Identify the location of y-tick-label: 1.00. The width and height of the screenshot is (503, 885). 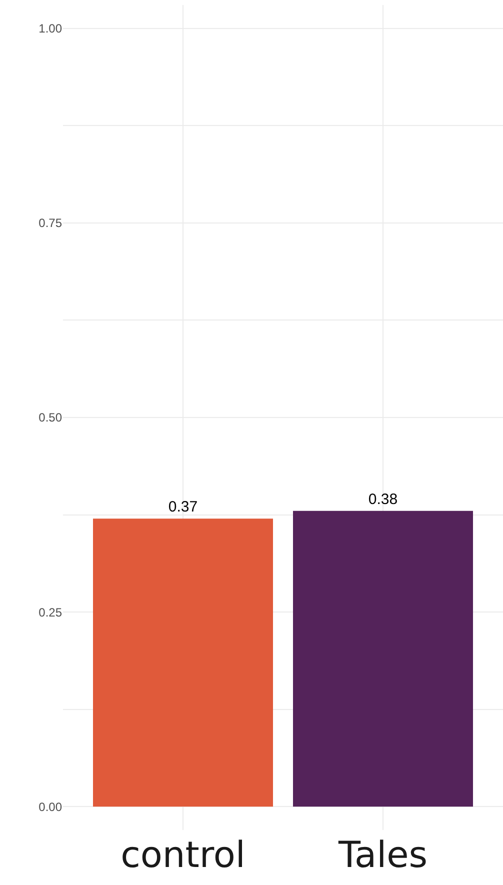
(50, 29).